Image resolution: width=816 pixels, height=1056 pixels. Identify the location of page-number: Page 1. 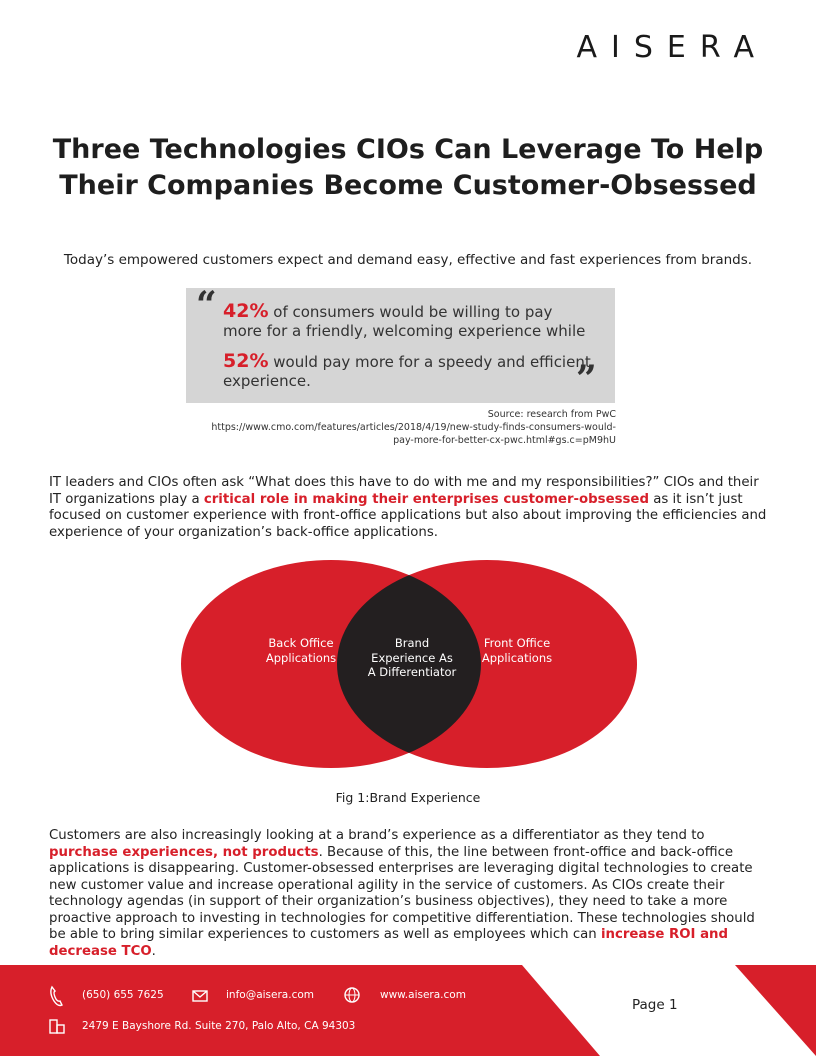
(655, 1005).